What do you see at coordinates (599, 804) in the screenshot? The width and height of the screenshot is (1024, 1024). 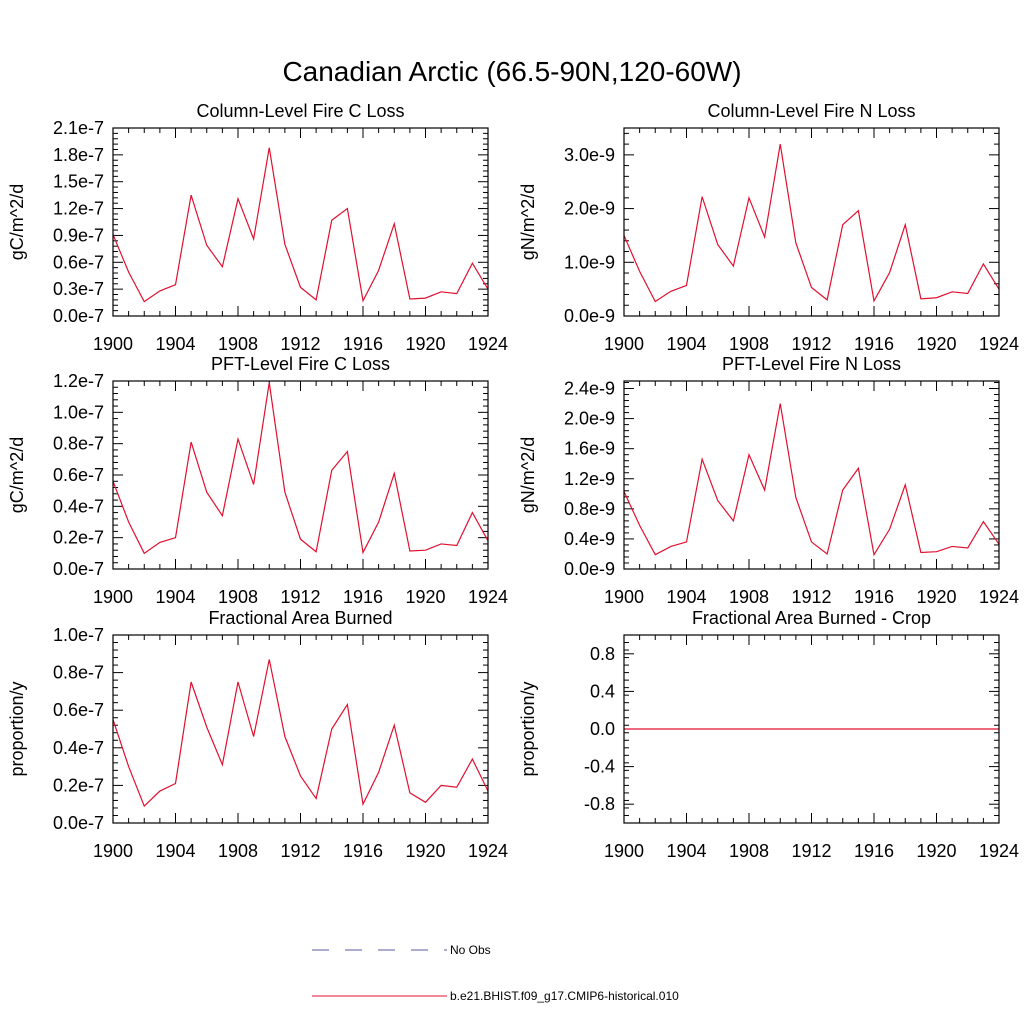 I see `y-tick-label: -0.8` at bounding box center [599, 804].